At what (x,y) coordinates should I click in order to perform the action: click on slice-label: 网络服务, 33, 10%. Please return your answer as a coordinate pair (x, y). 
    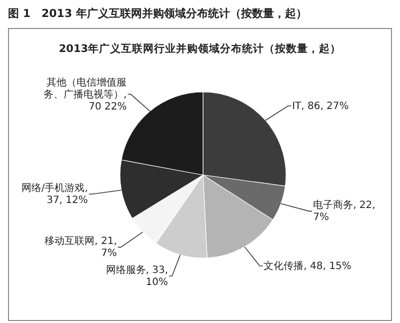
    Looking at the image, I should click on (137, 276).